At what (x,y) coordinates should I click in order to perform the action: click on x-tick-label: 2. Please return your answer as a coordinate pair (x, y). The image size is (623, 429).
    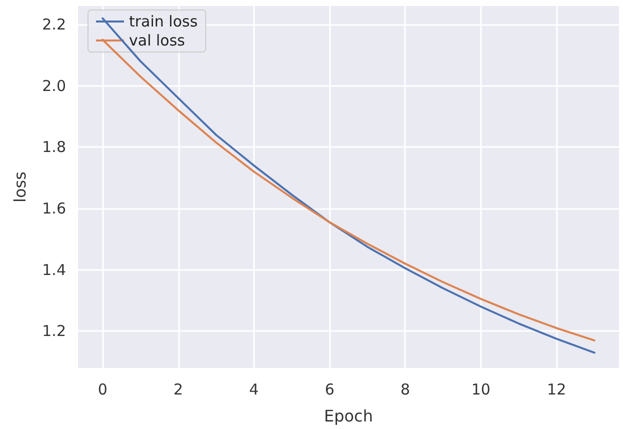
    Looking at the image, I should click on (178, 389).